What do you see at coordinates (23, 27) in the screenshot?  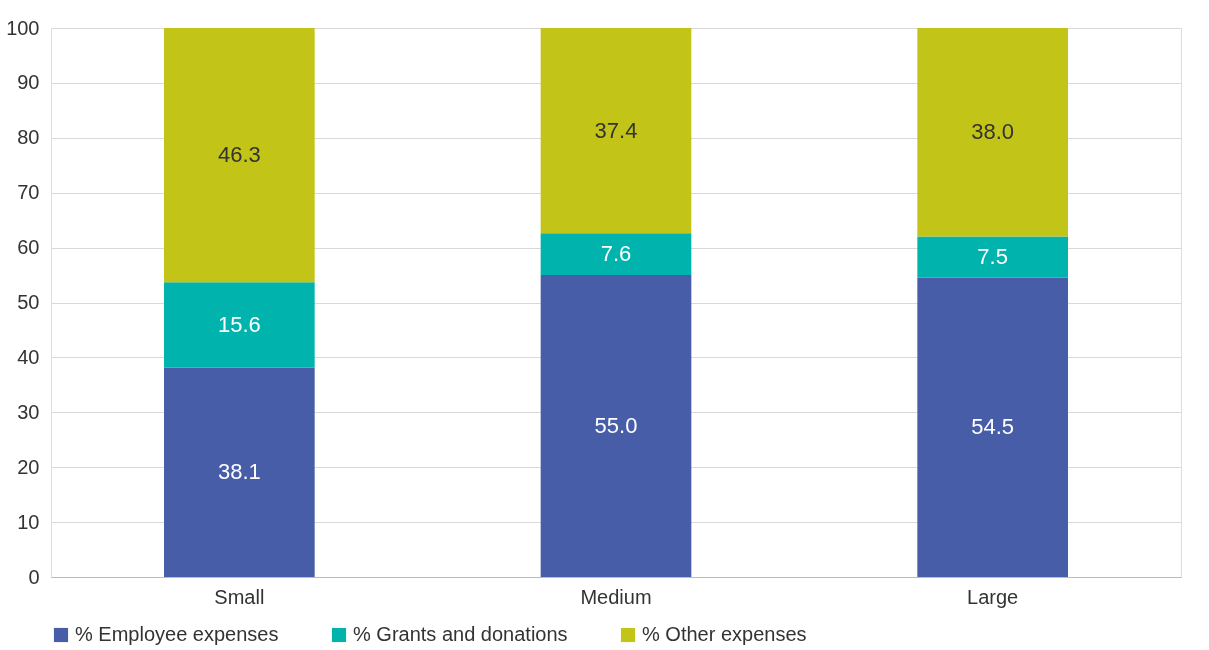 I see `y-tick-label: 100` at bounding box center [23, 27].